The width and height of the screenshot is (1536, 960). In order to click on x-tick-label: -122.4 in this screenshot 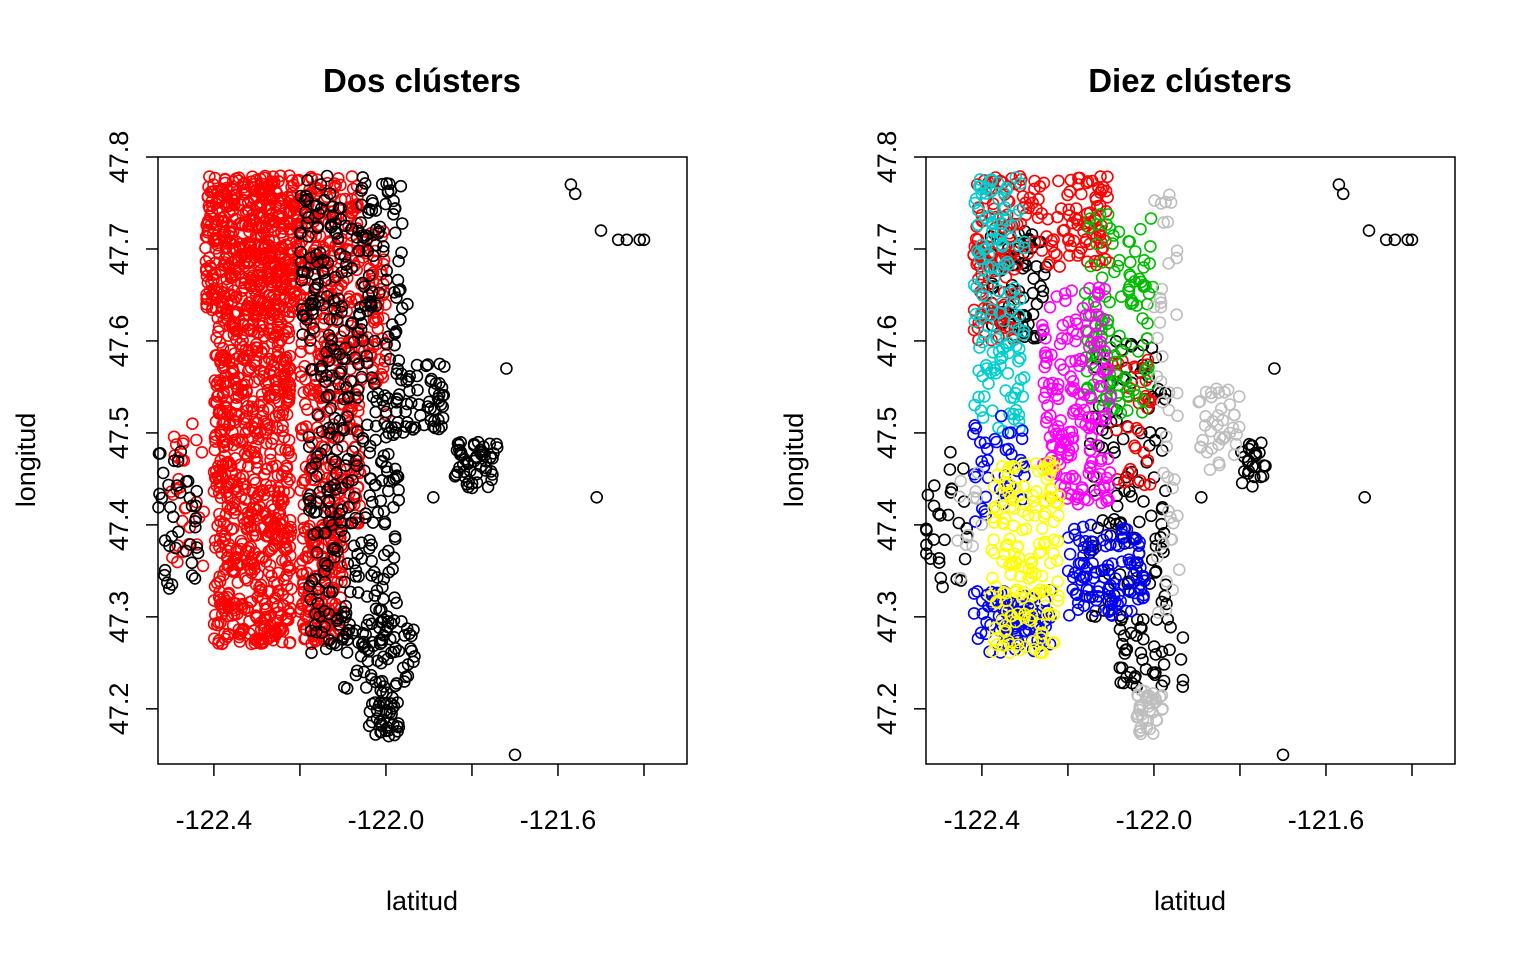, I will do `click(214, 820)`.